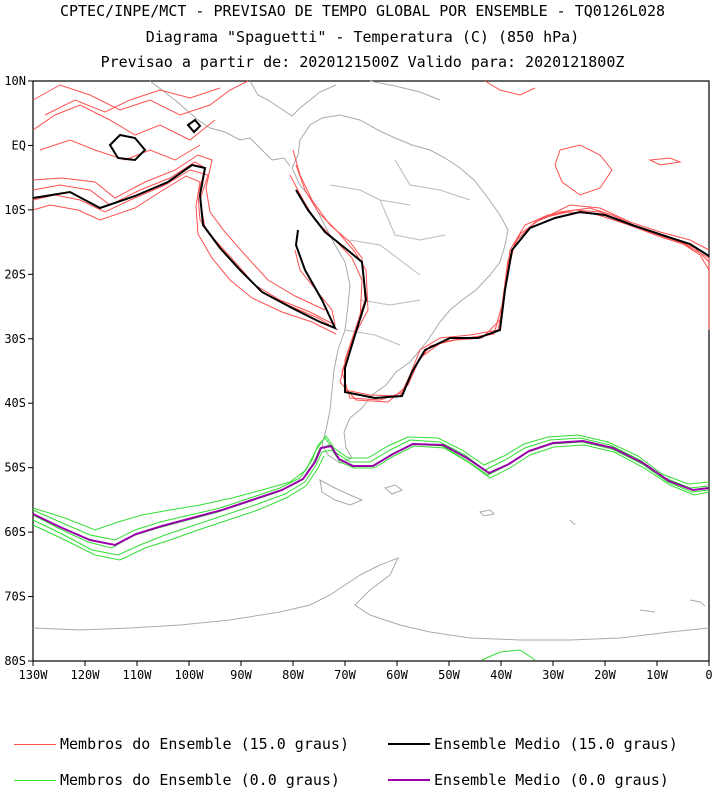  I want to click on antarctic-islands, so click(637, 566).